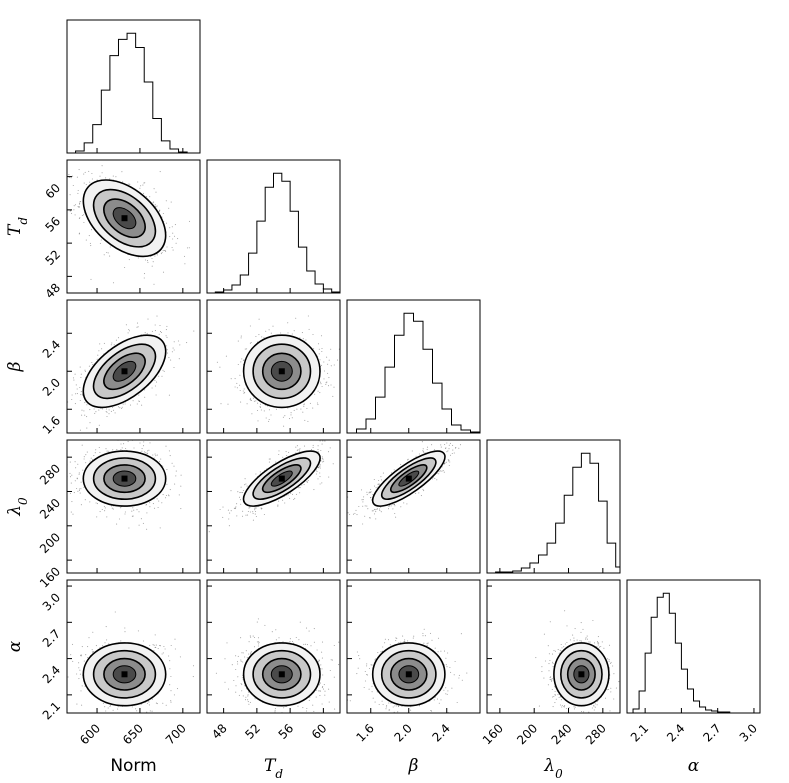 The height and width of the screenshot is (783, 789). I want to click on density-peak, so click(281, 478).